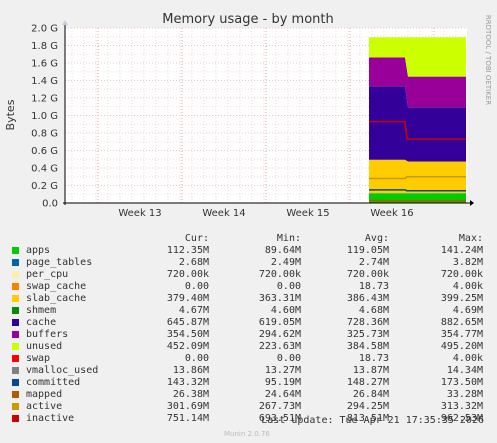 The image size is (497, 443). Describe the element at coordinates (461, 382) in the screenshot. I see `legend-max: 173.50M` at that location.